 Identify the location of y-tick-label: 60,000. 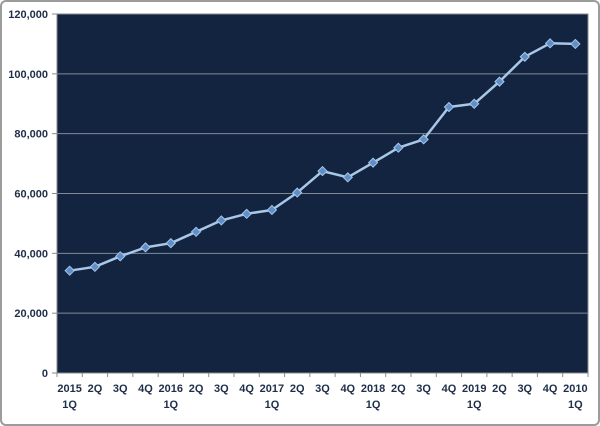
(31, 195).